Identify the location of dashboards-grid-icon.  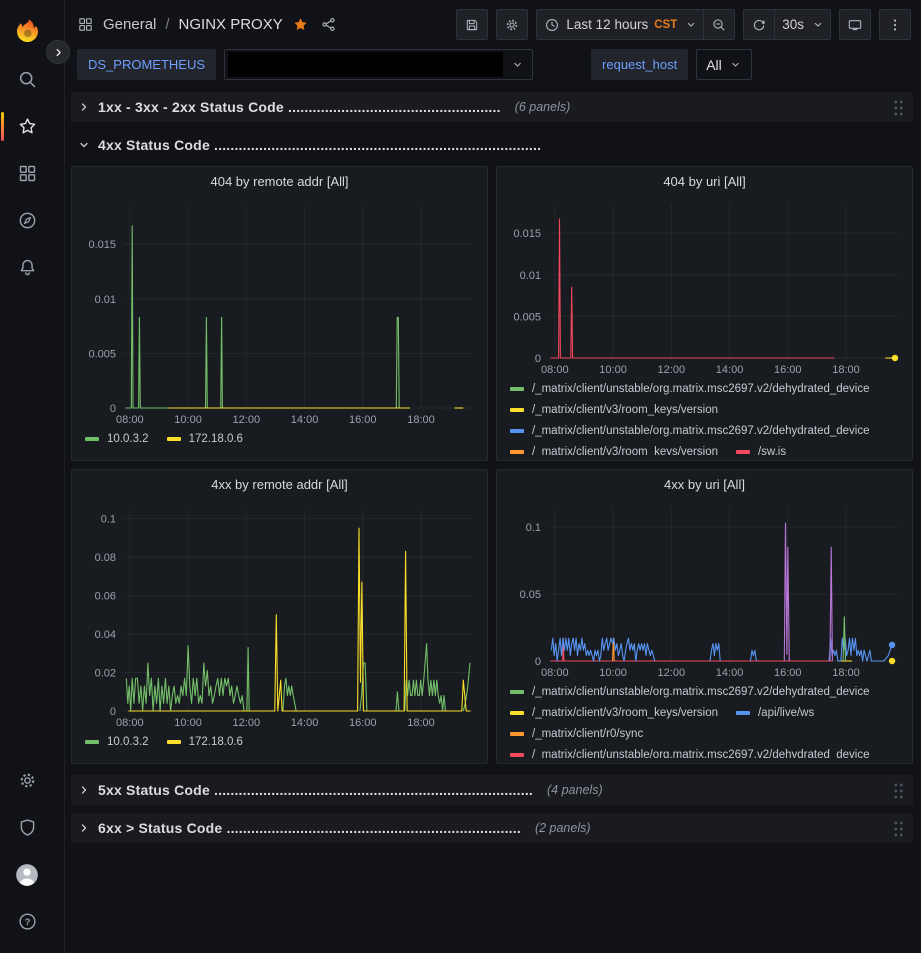
(27, 173).